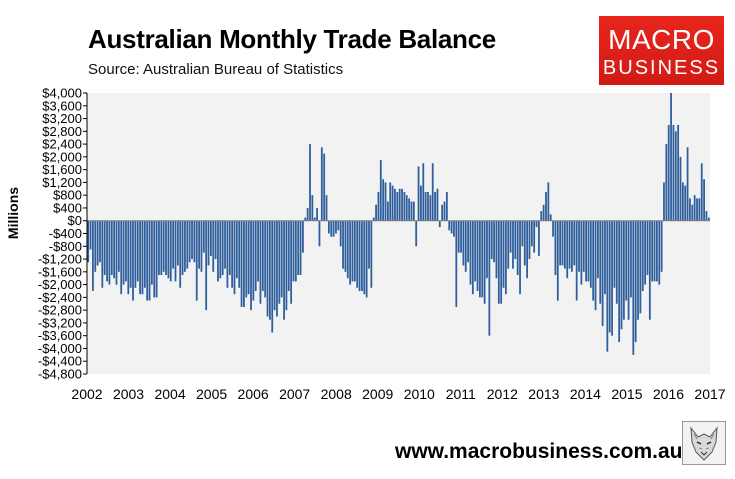 This screenshot has width=735, height=479. I want to click on x-tick-label: 2002, so click(86, 394).